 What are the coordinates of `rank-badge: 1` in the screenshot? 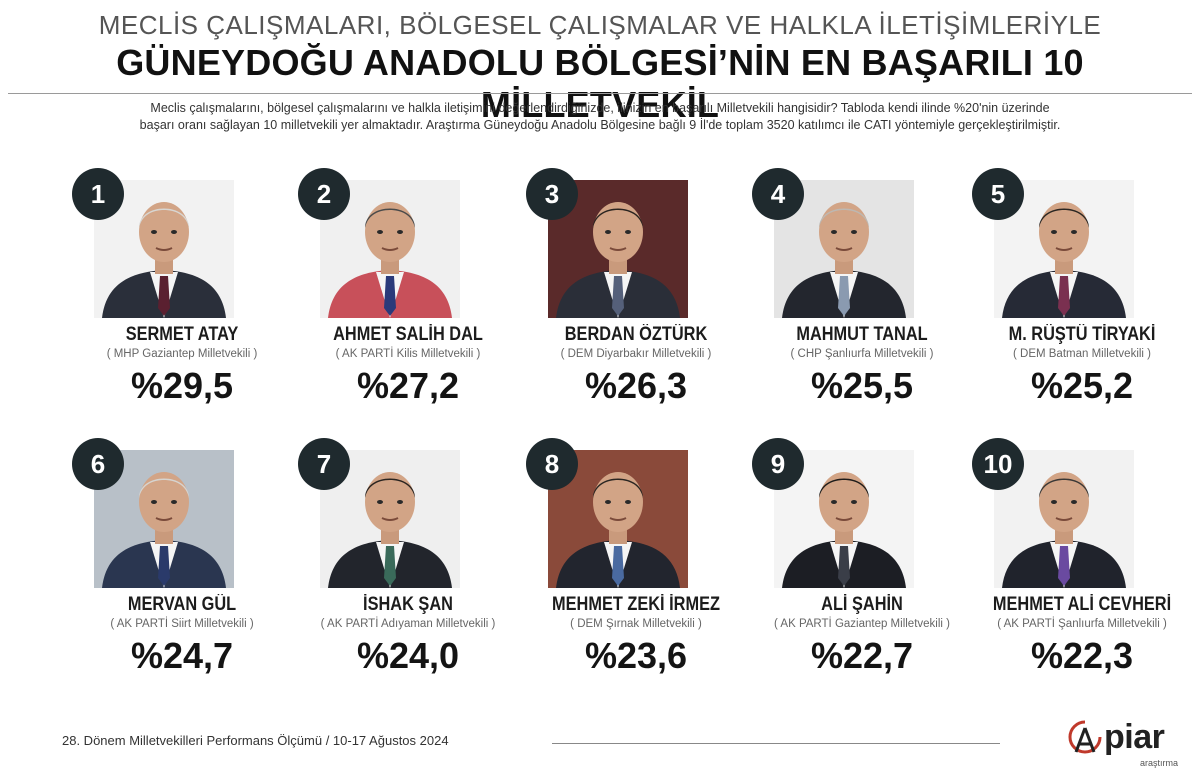 It's located at (98, 194).